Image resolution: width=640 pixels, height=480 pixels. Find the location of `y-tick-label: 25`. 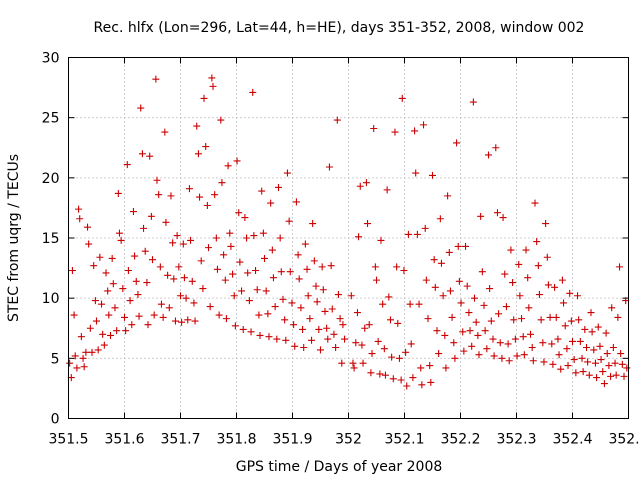

y-tick-label: 25 is located at coordinates (51, 119).